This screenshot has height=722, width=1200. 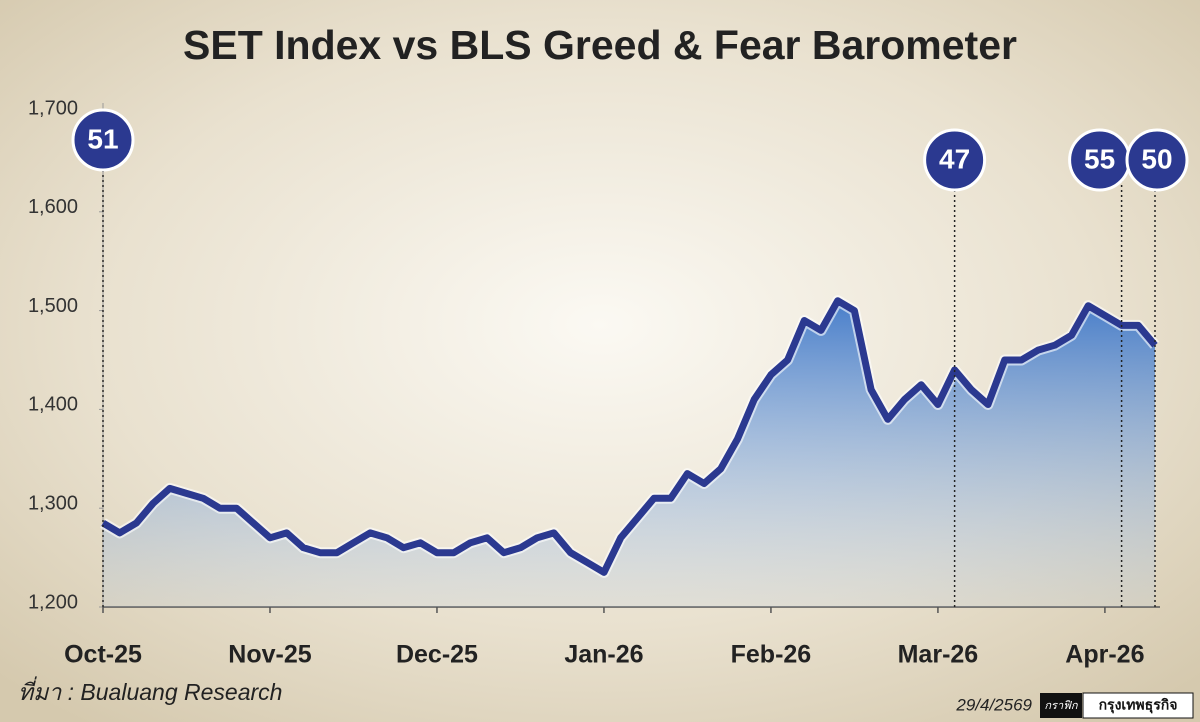 I want to click on credit-name: กรุงเทพธุรกิจ, so click(x=1138, y=705).